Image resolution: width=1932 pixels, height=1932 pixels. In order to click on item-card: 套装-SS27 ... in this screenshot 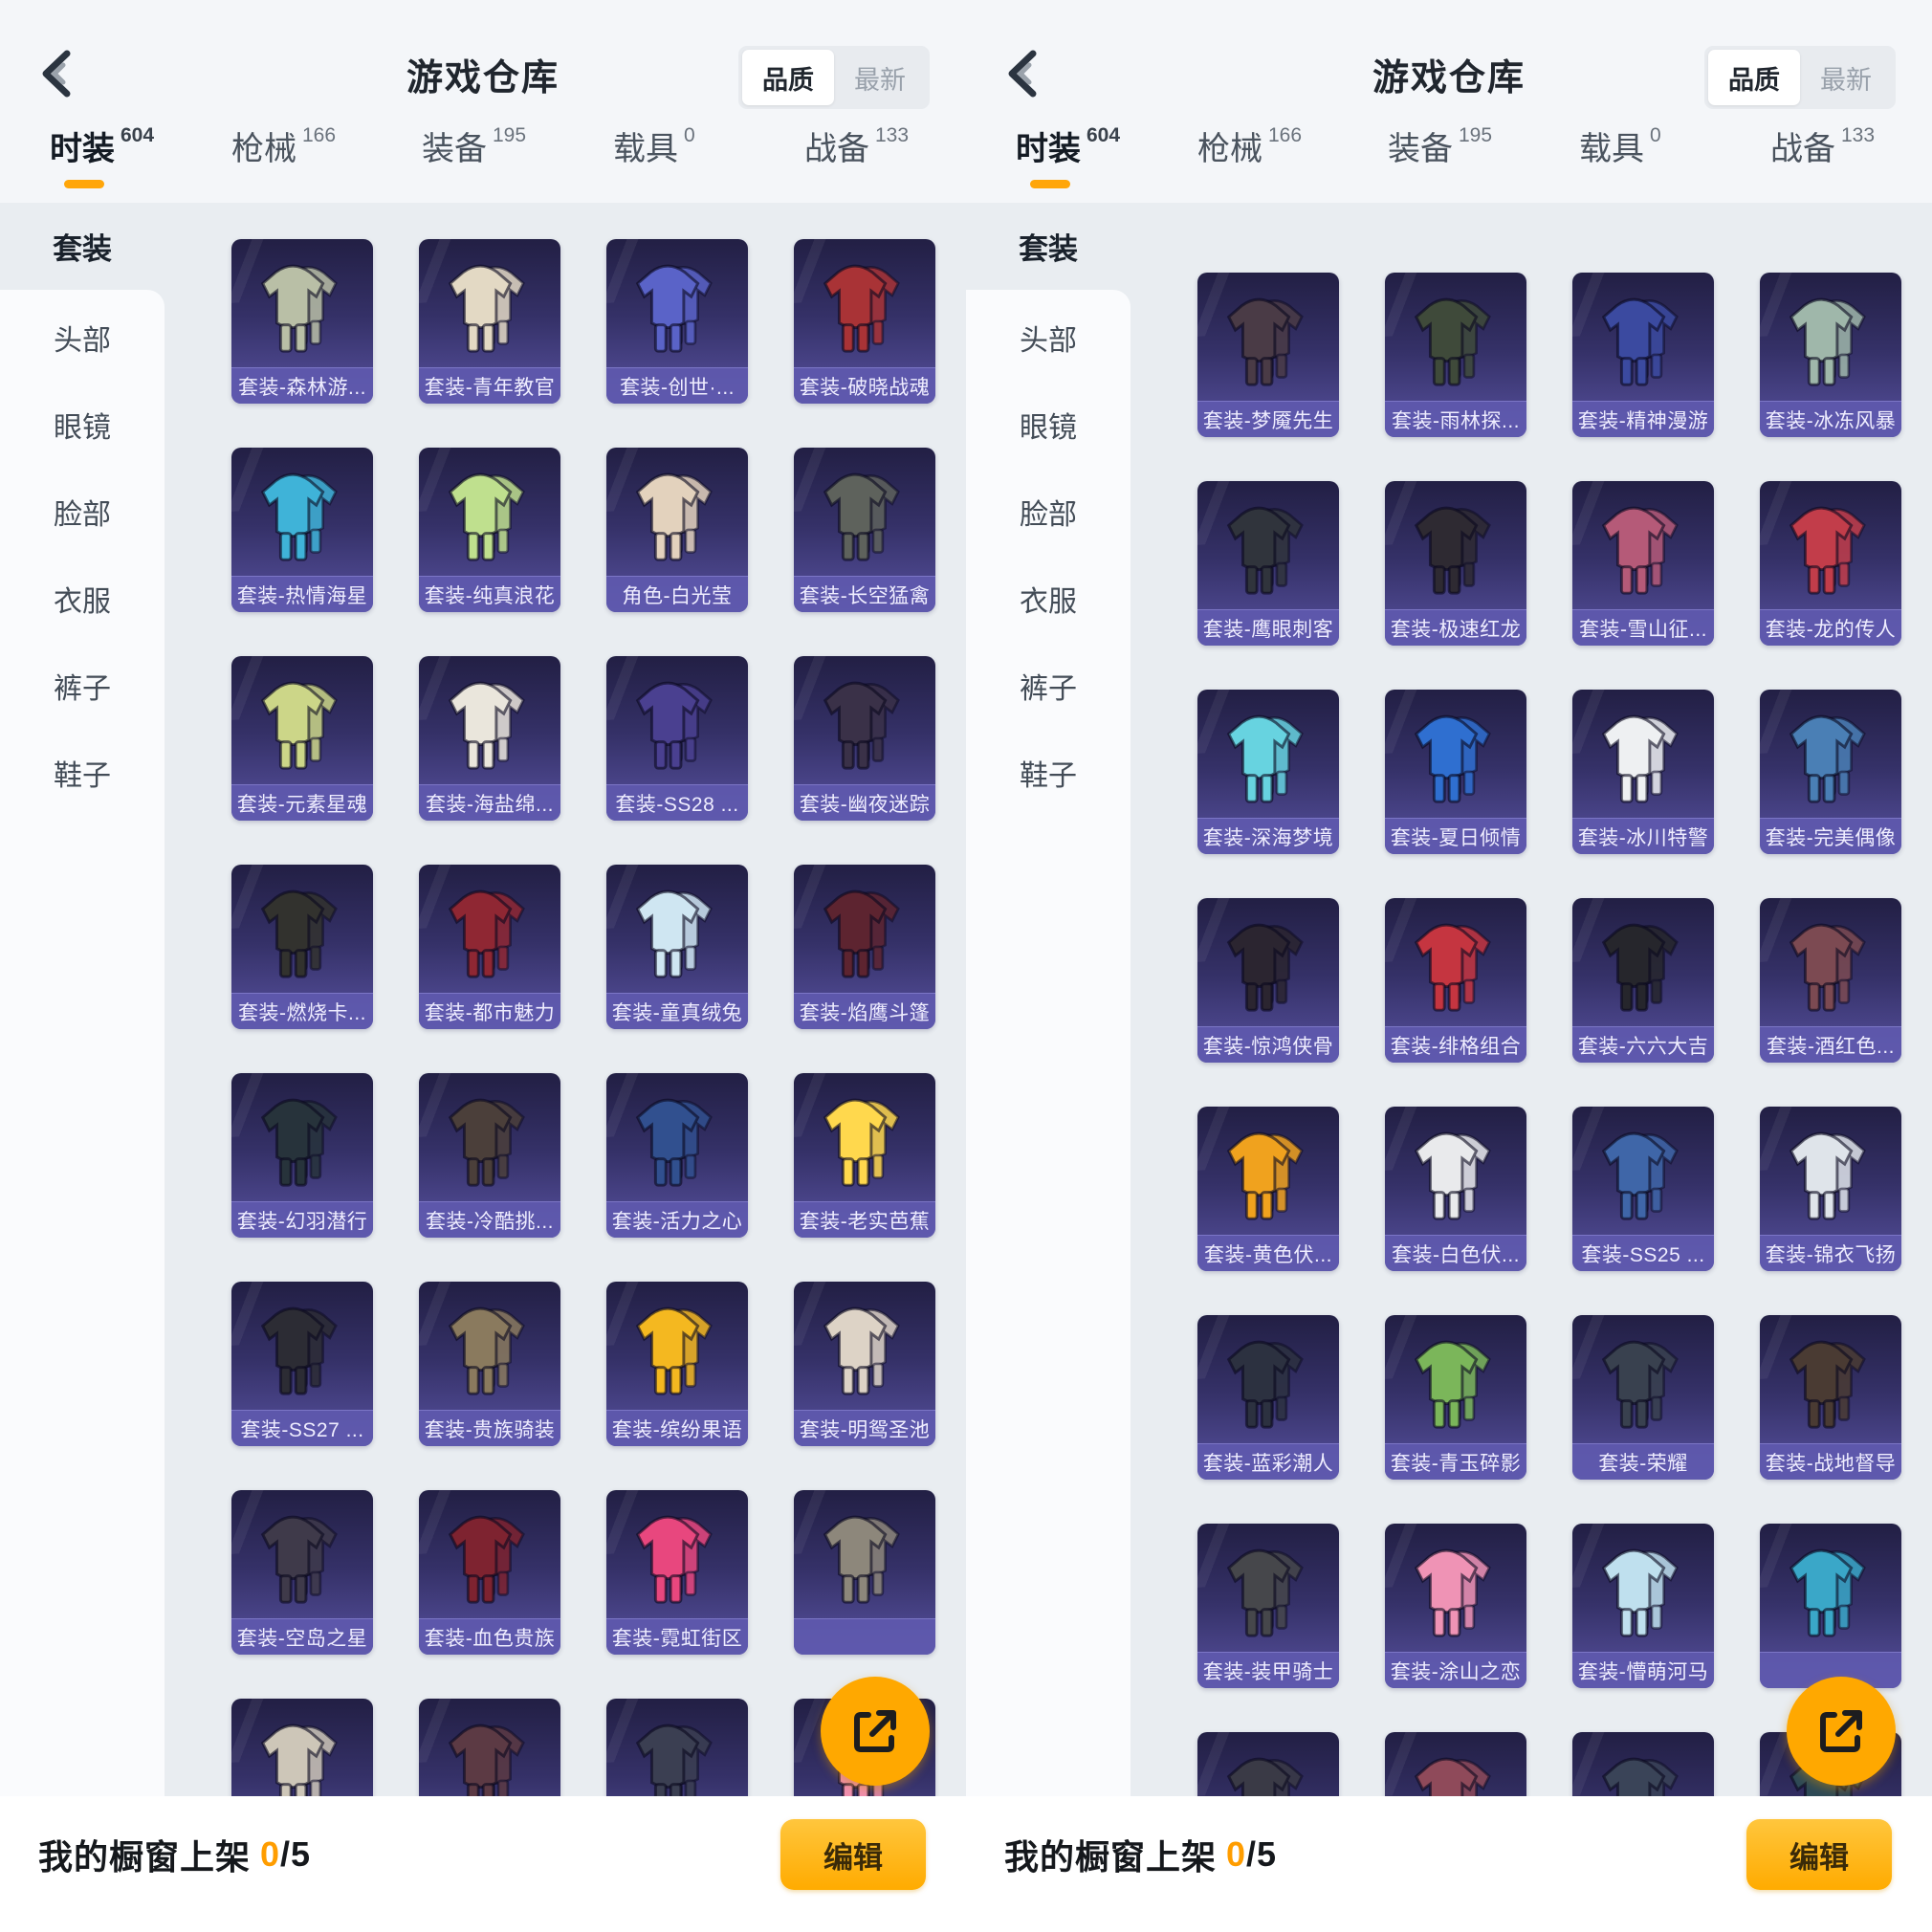, I will do `click(302, 1364)`.